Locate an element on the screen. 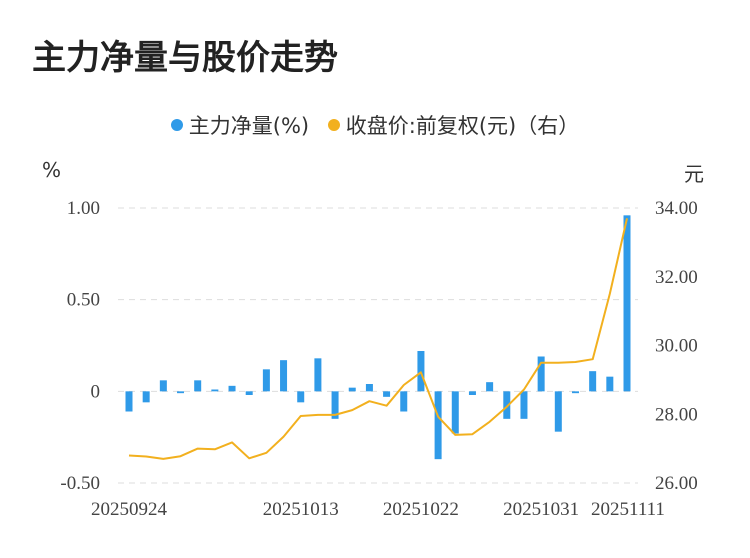 This screenshot has width=750, height=558. right-tick-label: 34.00 is located at coordinates (676, 208).